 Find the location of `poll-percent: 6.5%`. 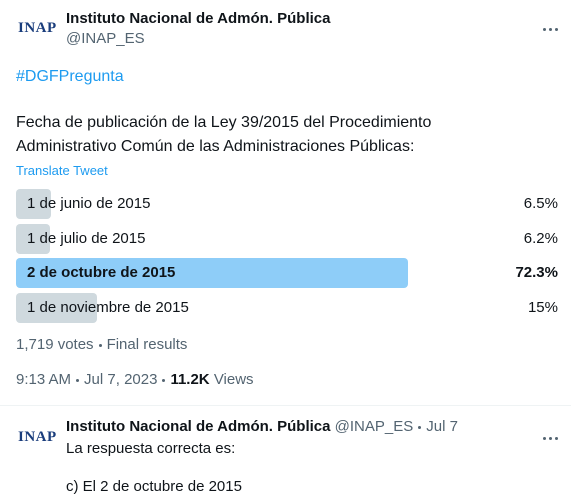

poll-percent: 6.5% is located at coordinates (540, 203).